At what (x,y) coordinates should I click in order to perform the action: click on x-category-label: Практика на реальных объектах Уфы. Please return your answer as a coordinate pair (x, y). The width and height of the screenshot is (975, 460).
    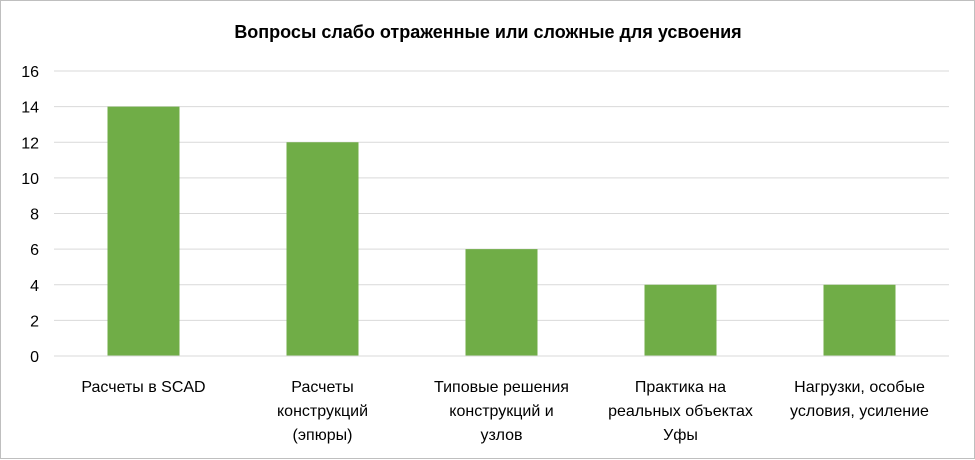
    Looking at the image, I should click on (680, 411).